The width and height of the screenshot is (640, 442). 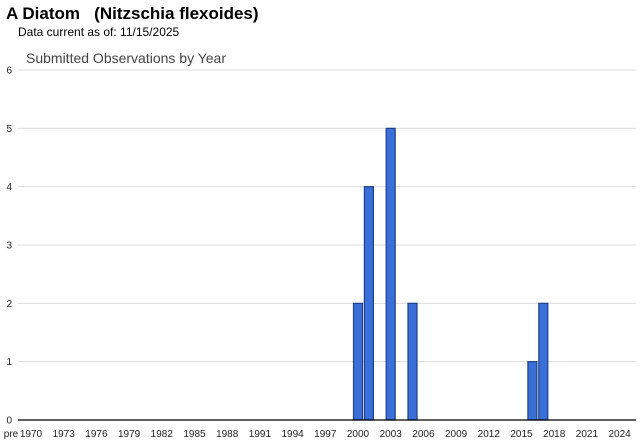 I want to click on x-tick-label: 2018, so click(x=554, y=434).